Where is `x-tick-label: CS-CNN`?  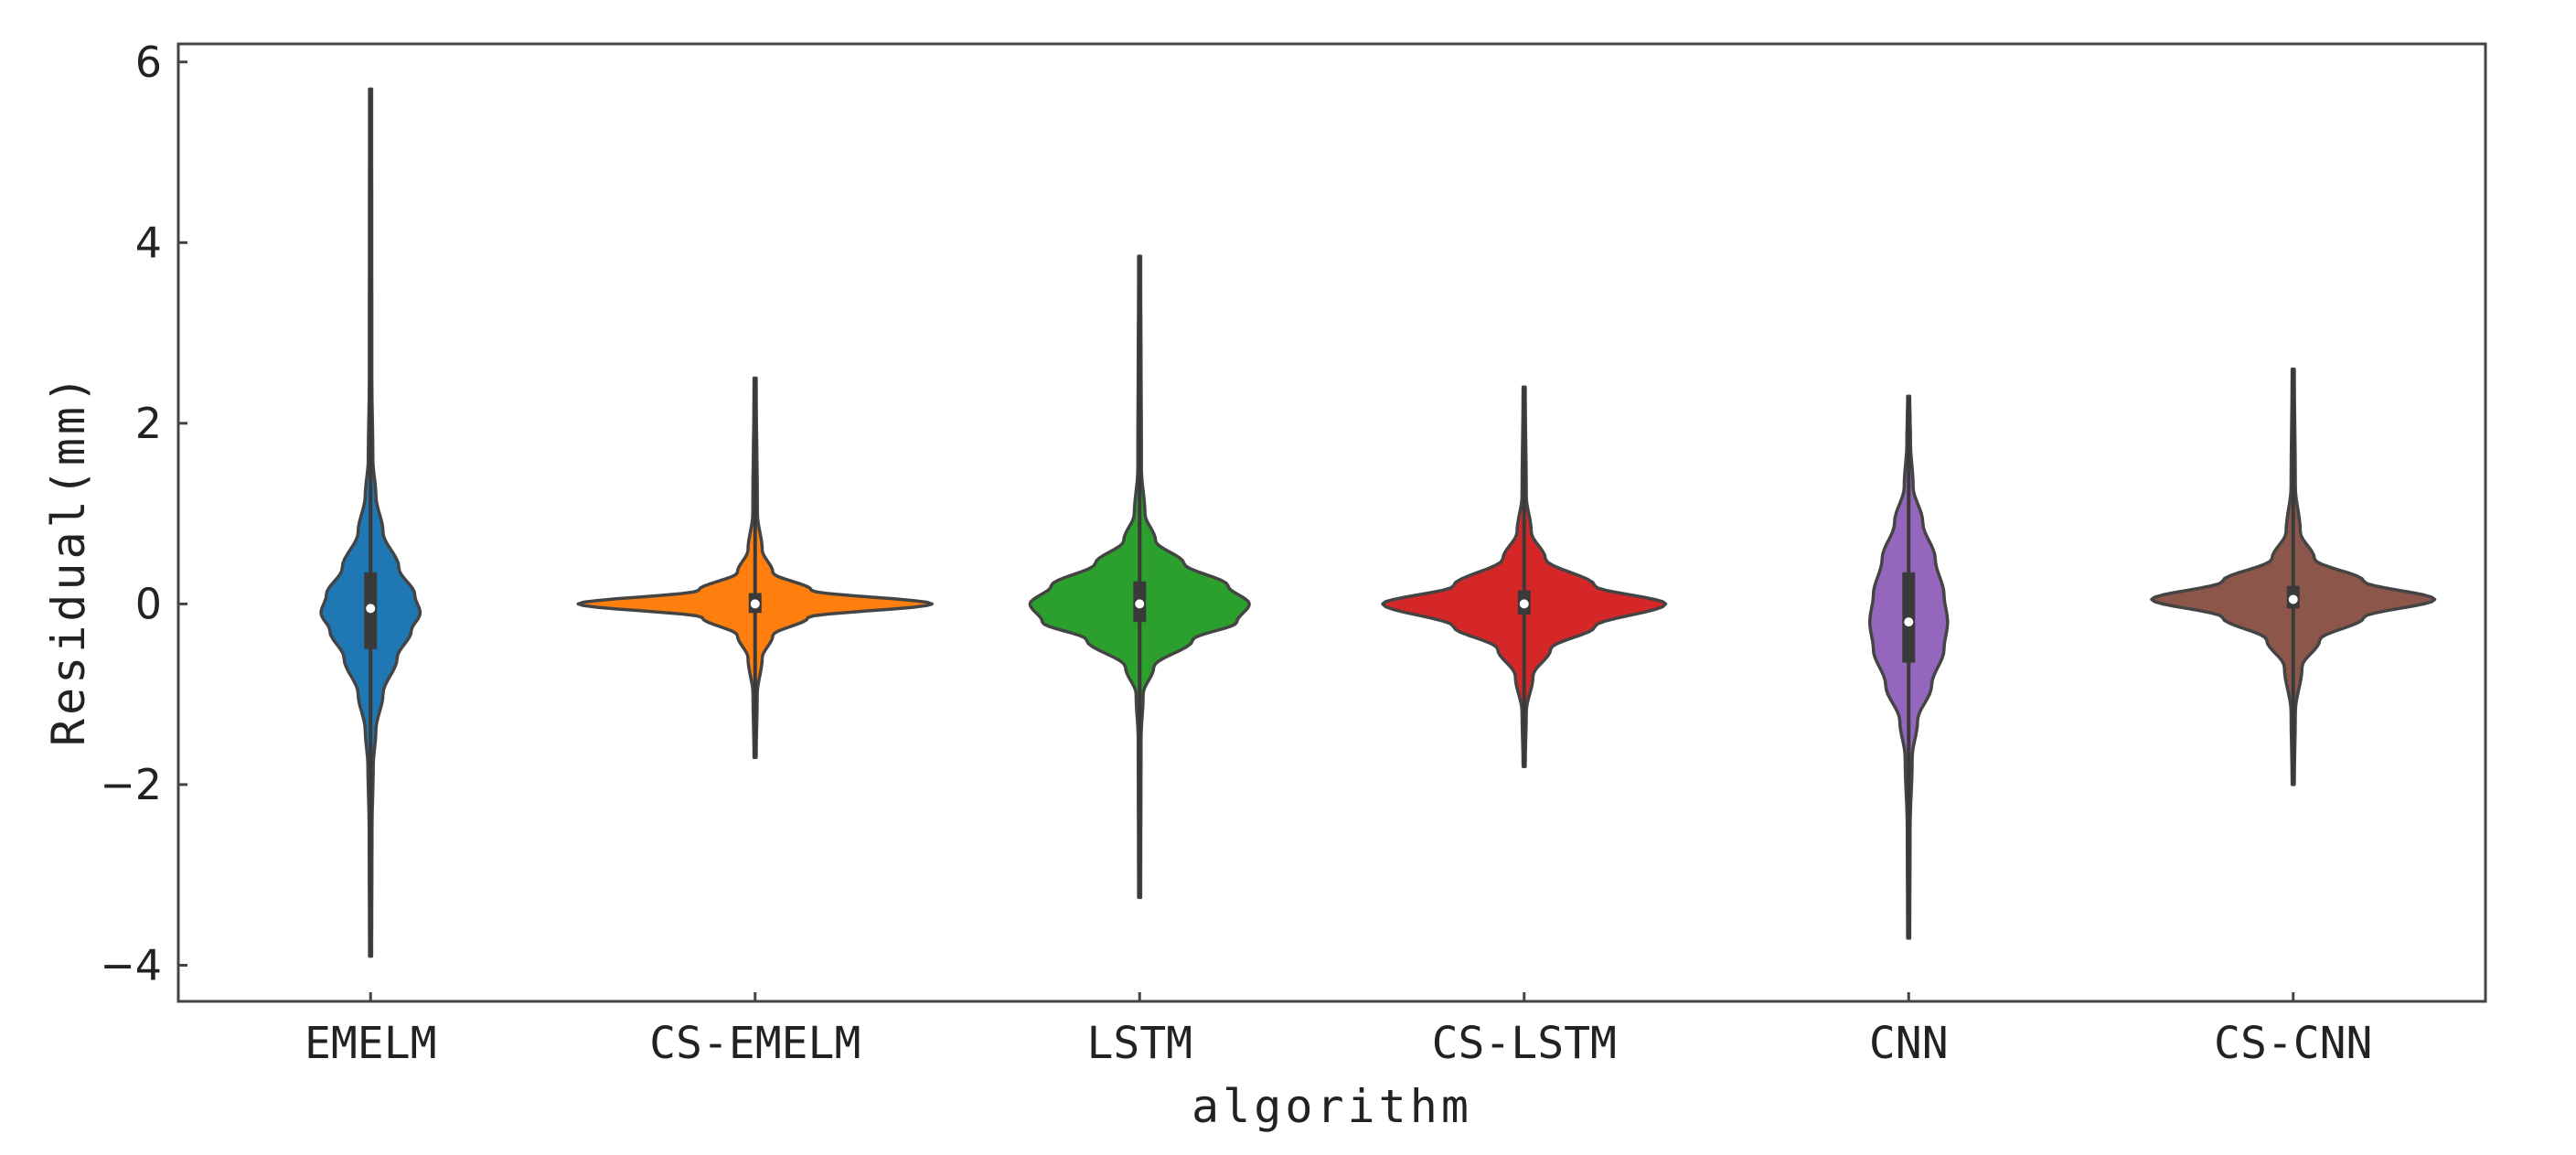
x-tick-label: CS-CNN is located at coordinates (2293, 1043).